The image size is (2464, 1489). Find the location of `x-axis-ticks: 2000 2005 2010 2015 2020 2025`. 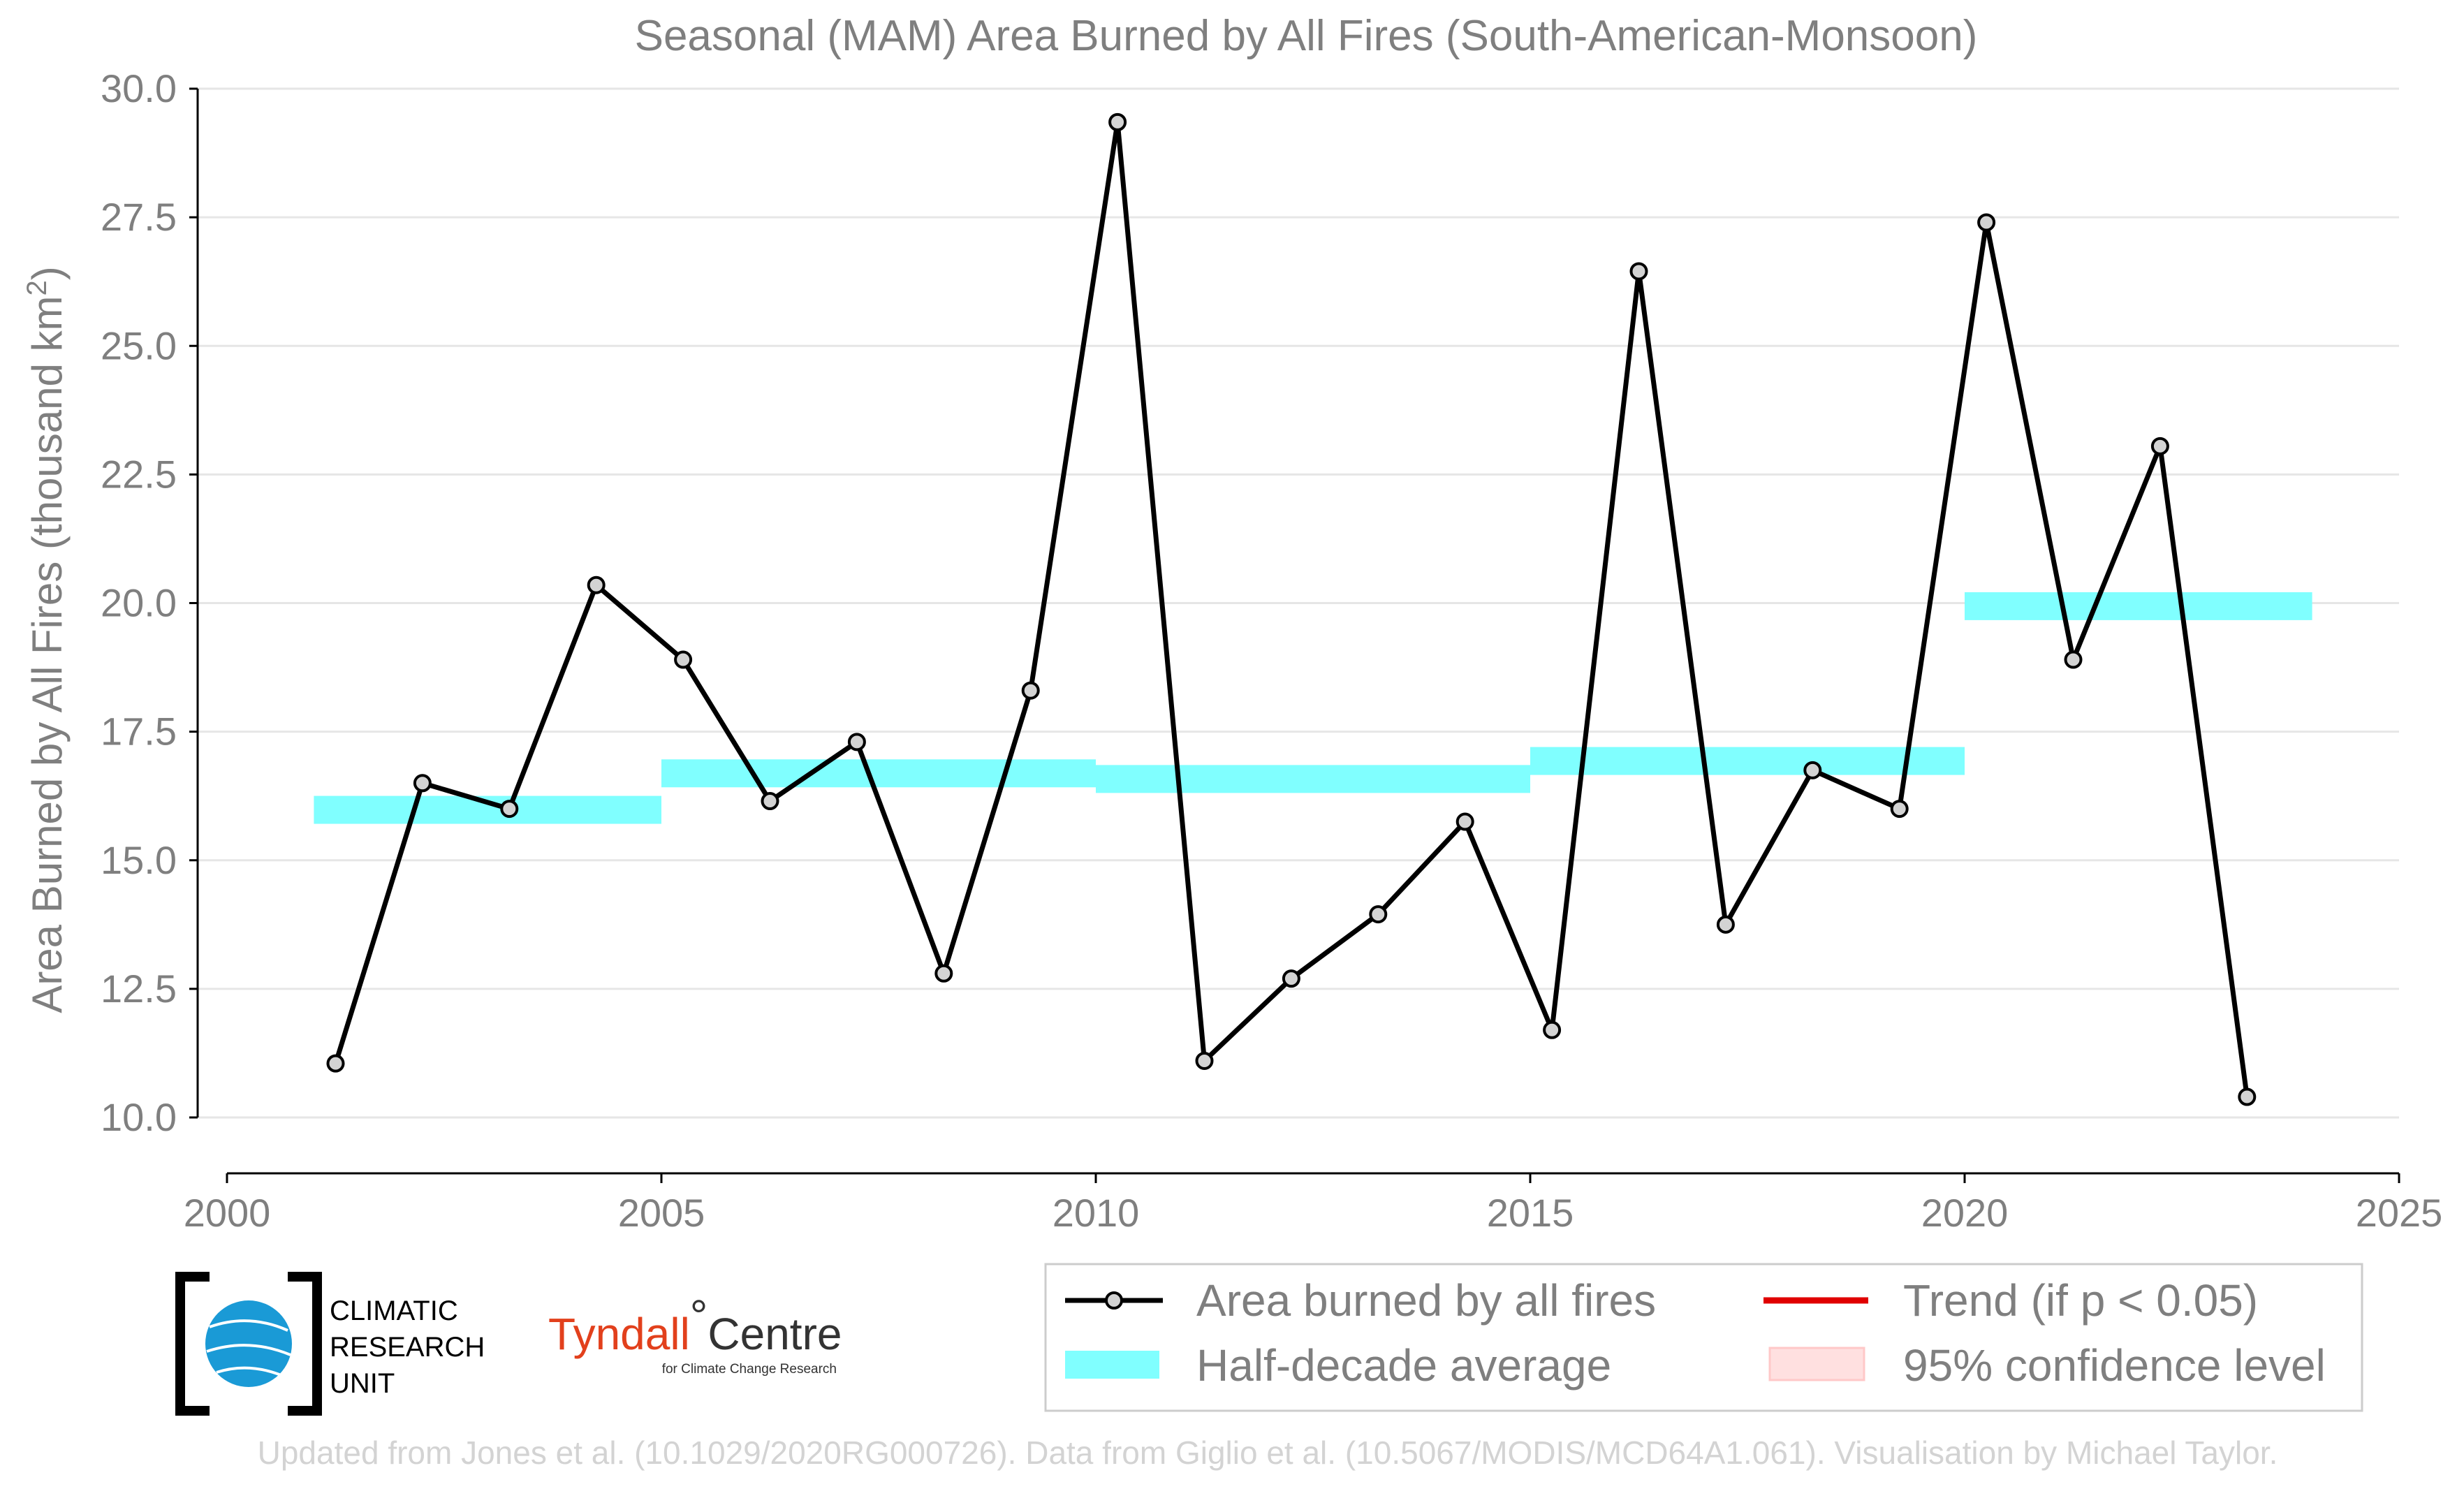

x-axis-ticks: 2000 2005 2010 2015 2020 2025 is located at coordinates (1313, 1204).